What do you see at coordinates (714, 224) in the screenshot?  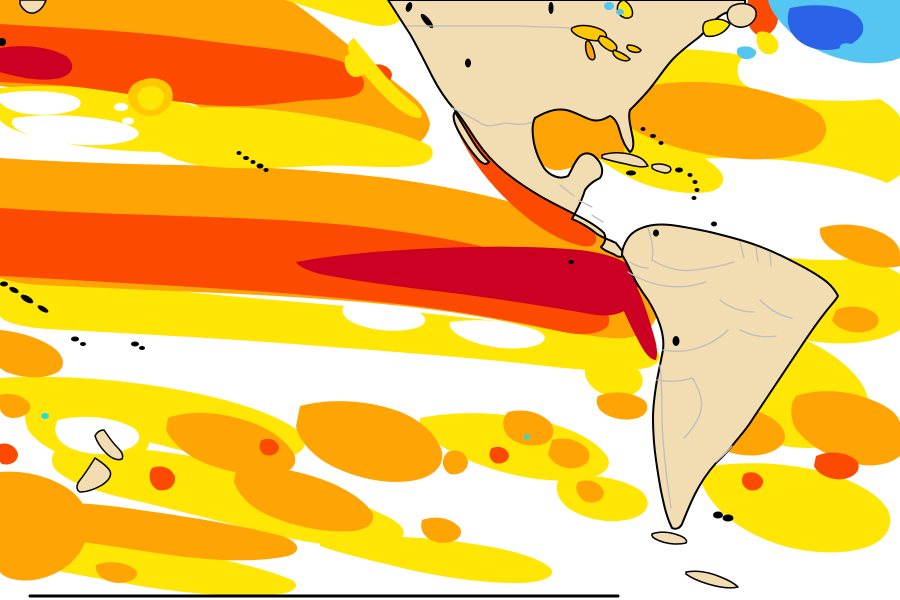 I see `trinidad` at bounding box center [714, 224].